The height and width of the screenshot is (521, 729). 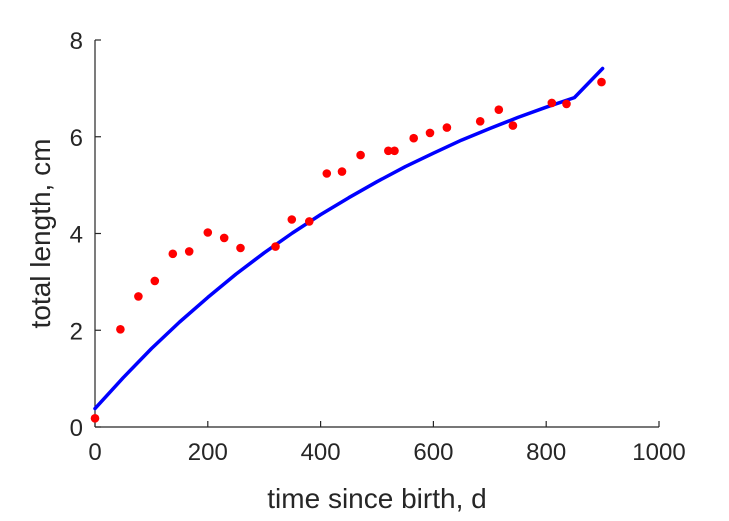 I want to click on x-axis-label: time since birth, d, so click(x=376, y=498).